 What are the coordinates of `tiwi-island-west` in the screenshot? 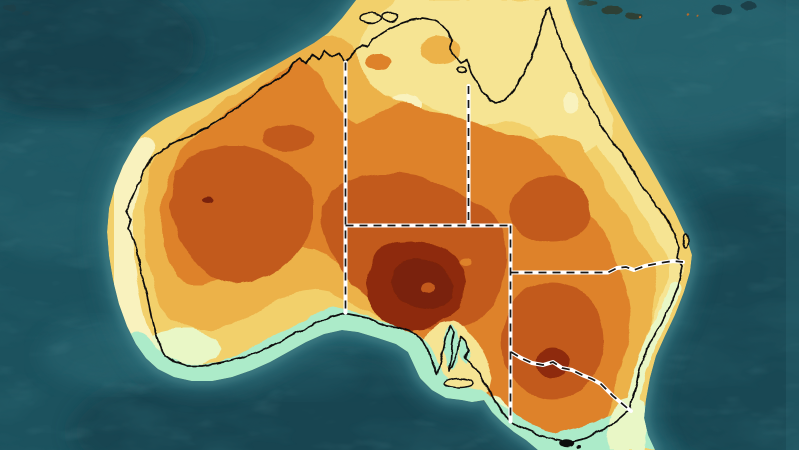 It's located at (371, 18).